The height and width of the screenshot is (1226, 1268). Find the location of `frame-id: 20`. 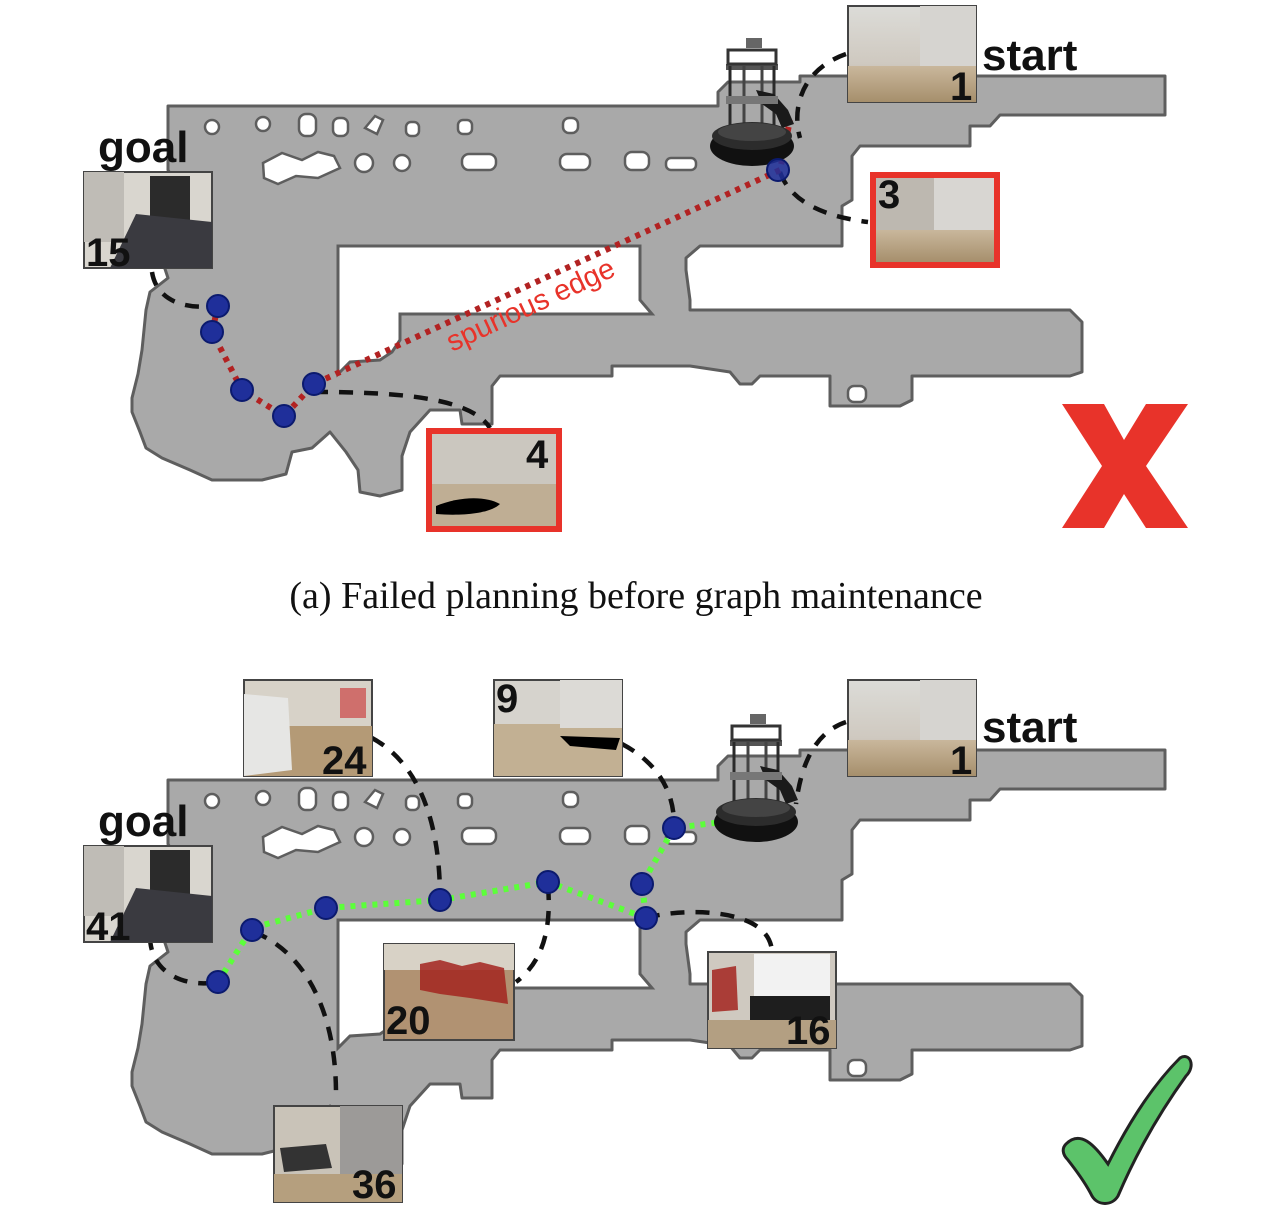

frame-id: 20 is located at coordinates (408, 1021).